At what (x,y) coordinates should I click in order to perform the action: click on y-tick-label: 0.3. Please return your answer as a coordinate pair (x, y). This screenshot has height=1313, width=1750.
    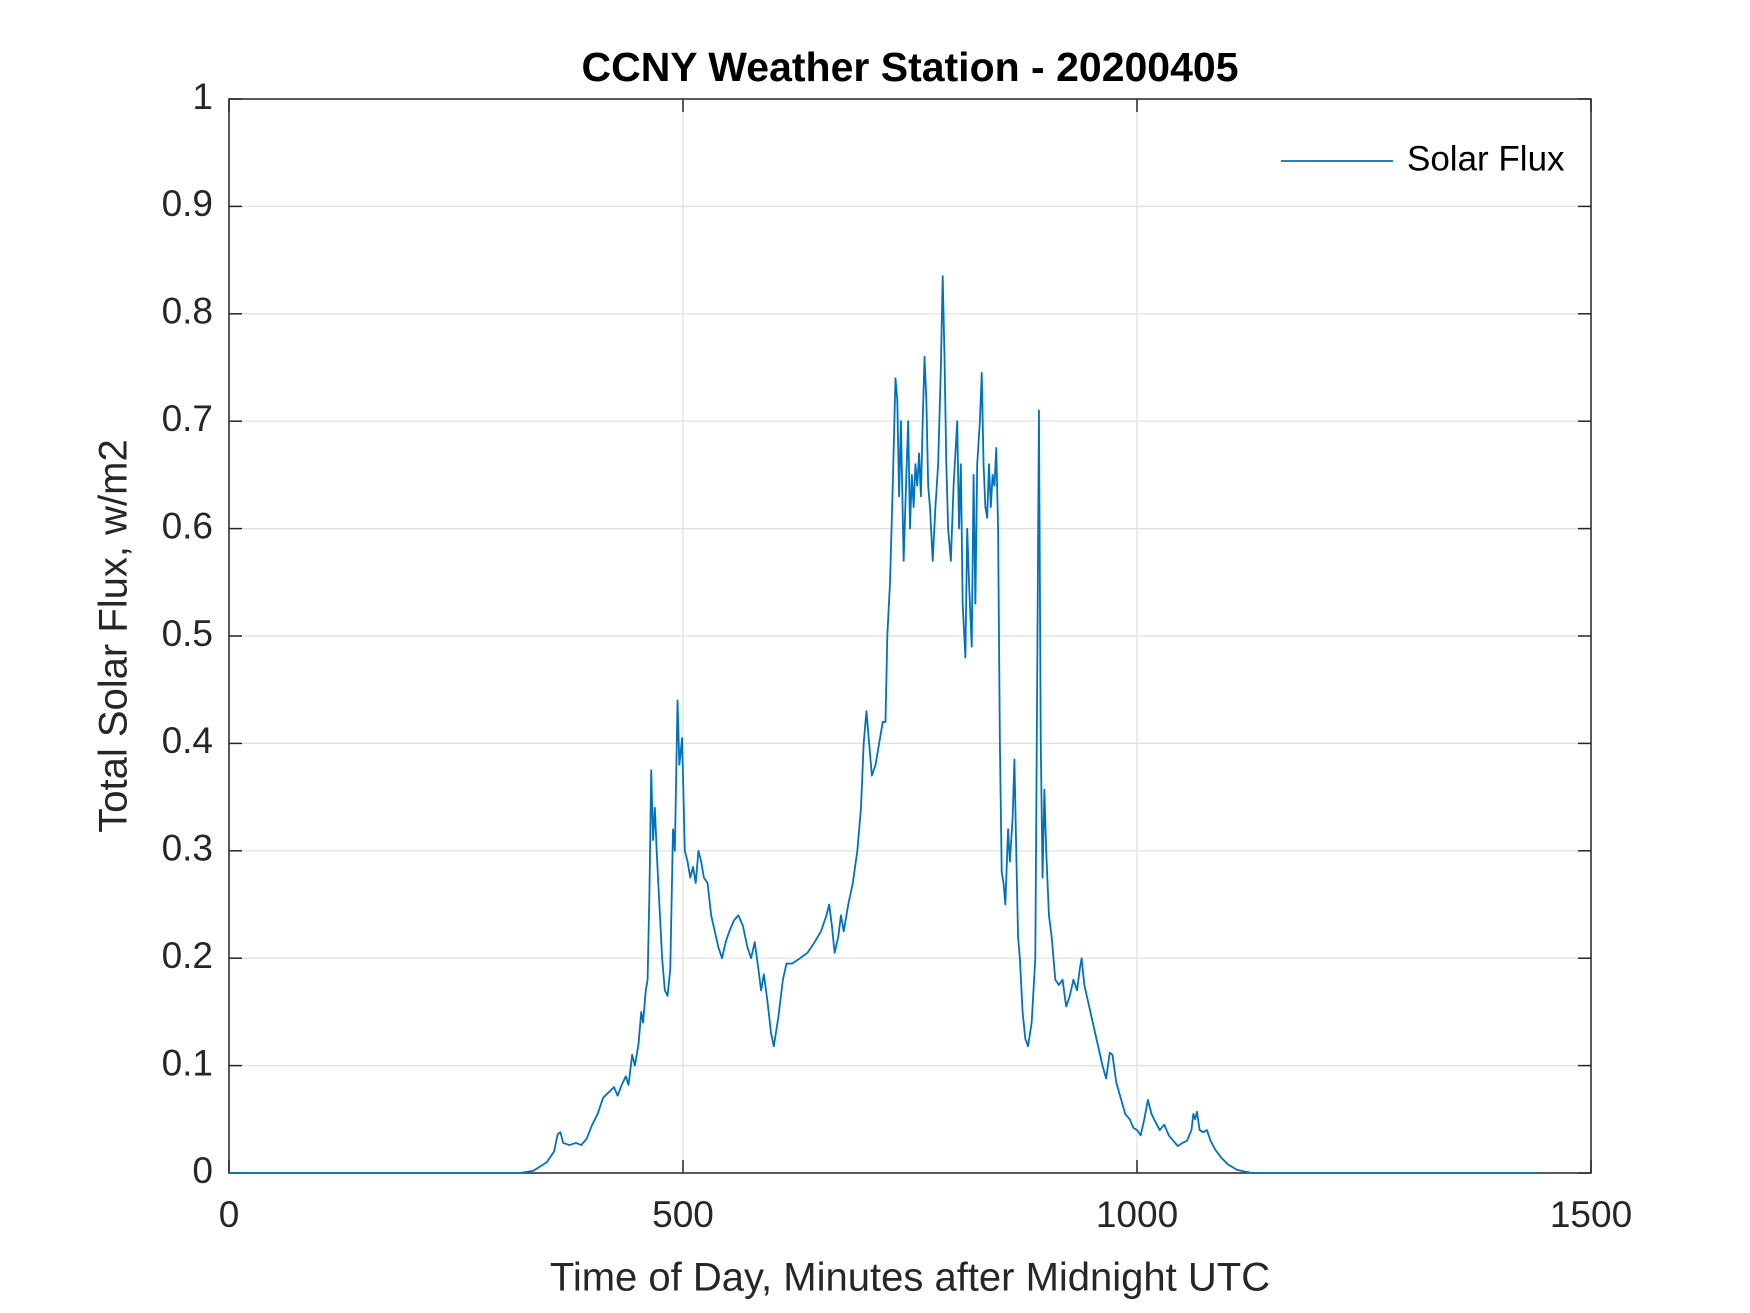
    Looking at the image, I should click on (187, 848).